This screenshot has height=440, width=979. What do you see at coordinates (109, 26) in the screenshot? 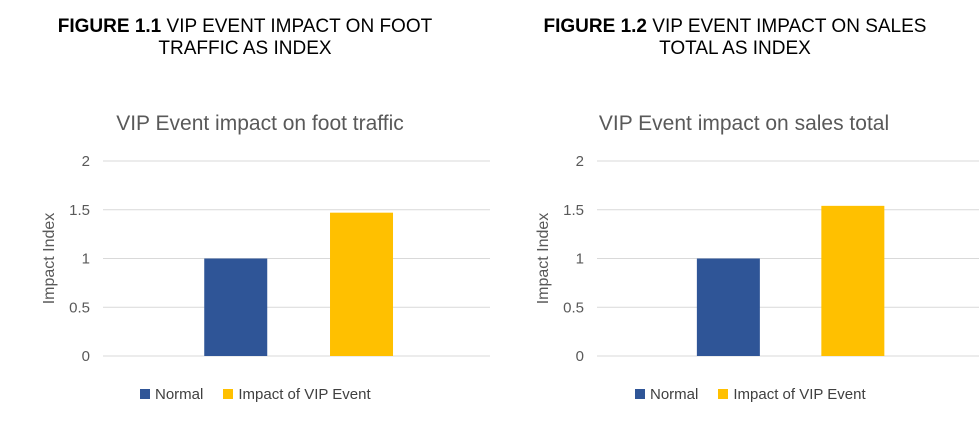
I see `figure-label: FIGURE 1.1` at bounding box center [109, 26].